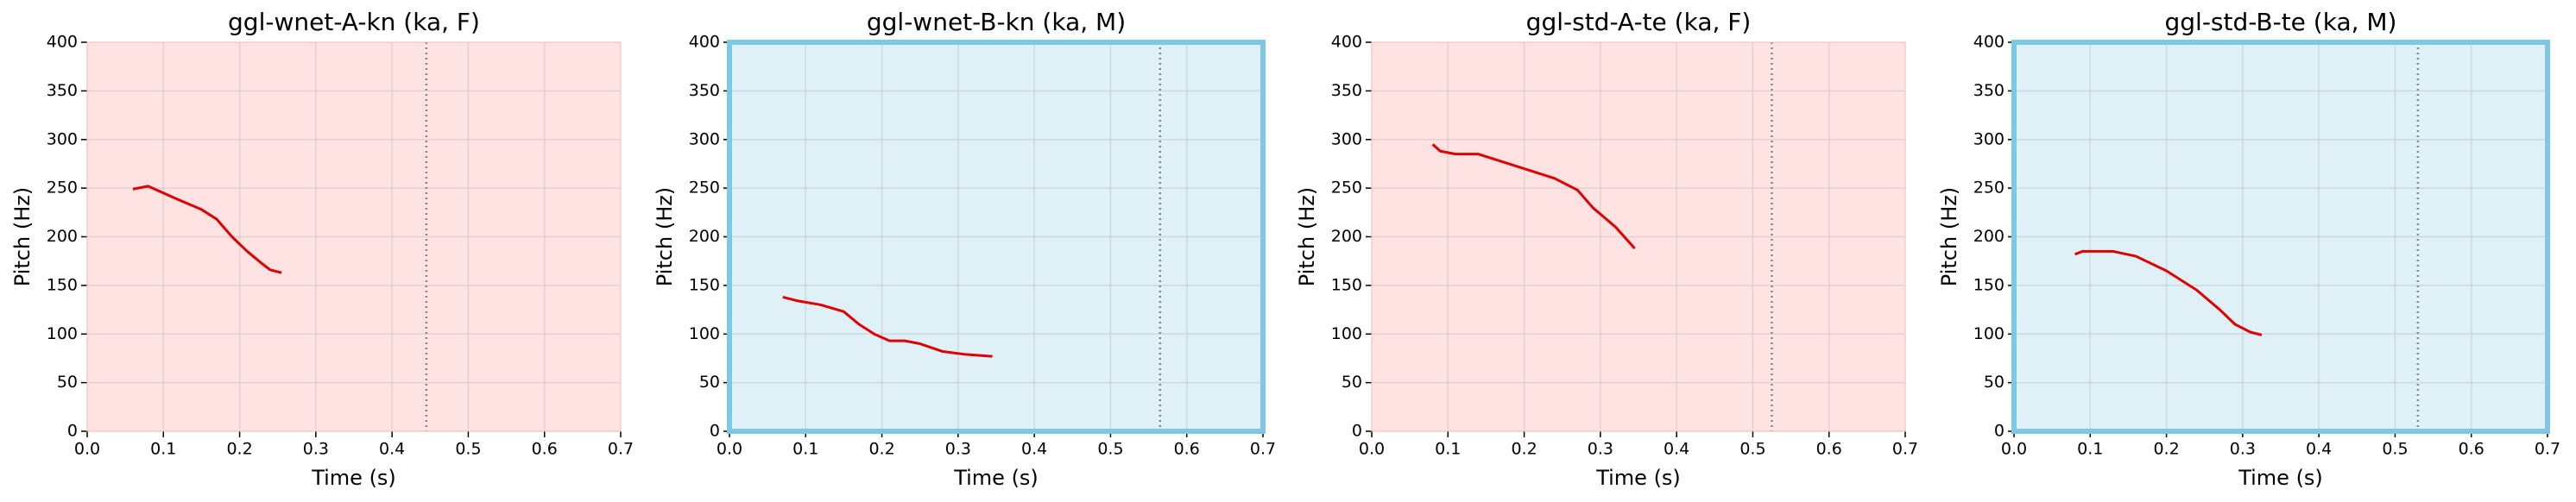  Describe the element at coordinates (2281, 22) in the screenshot. I see `chart-title: ggl-std-B-te (ka, M)` at that location.